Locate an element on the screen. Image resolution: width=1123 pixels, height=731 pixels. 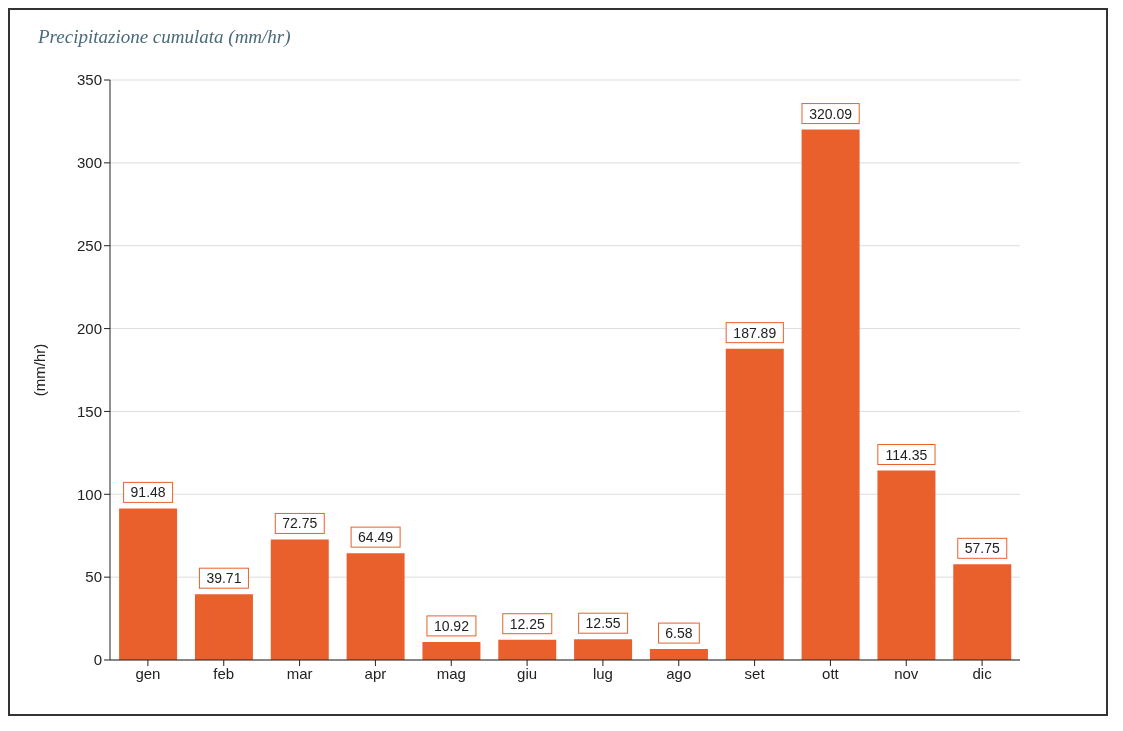
data-label: 39.71 is located at coordinates (224, 578).